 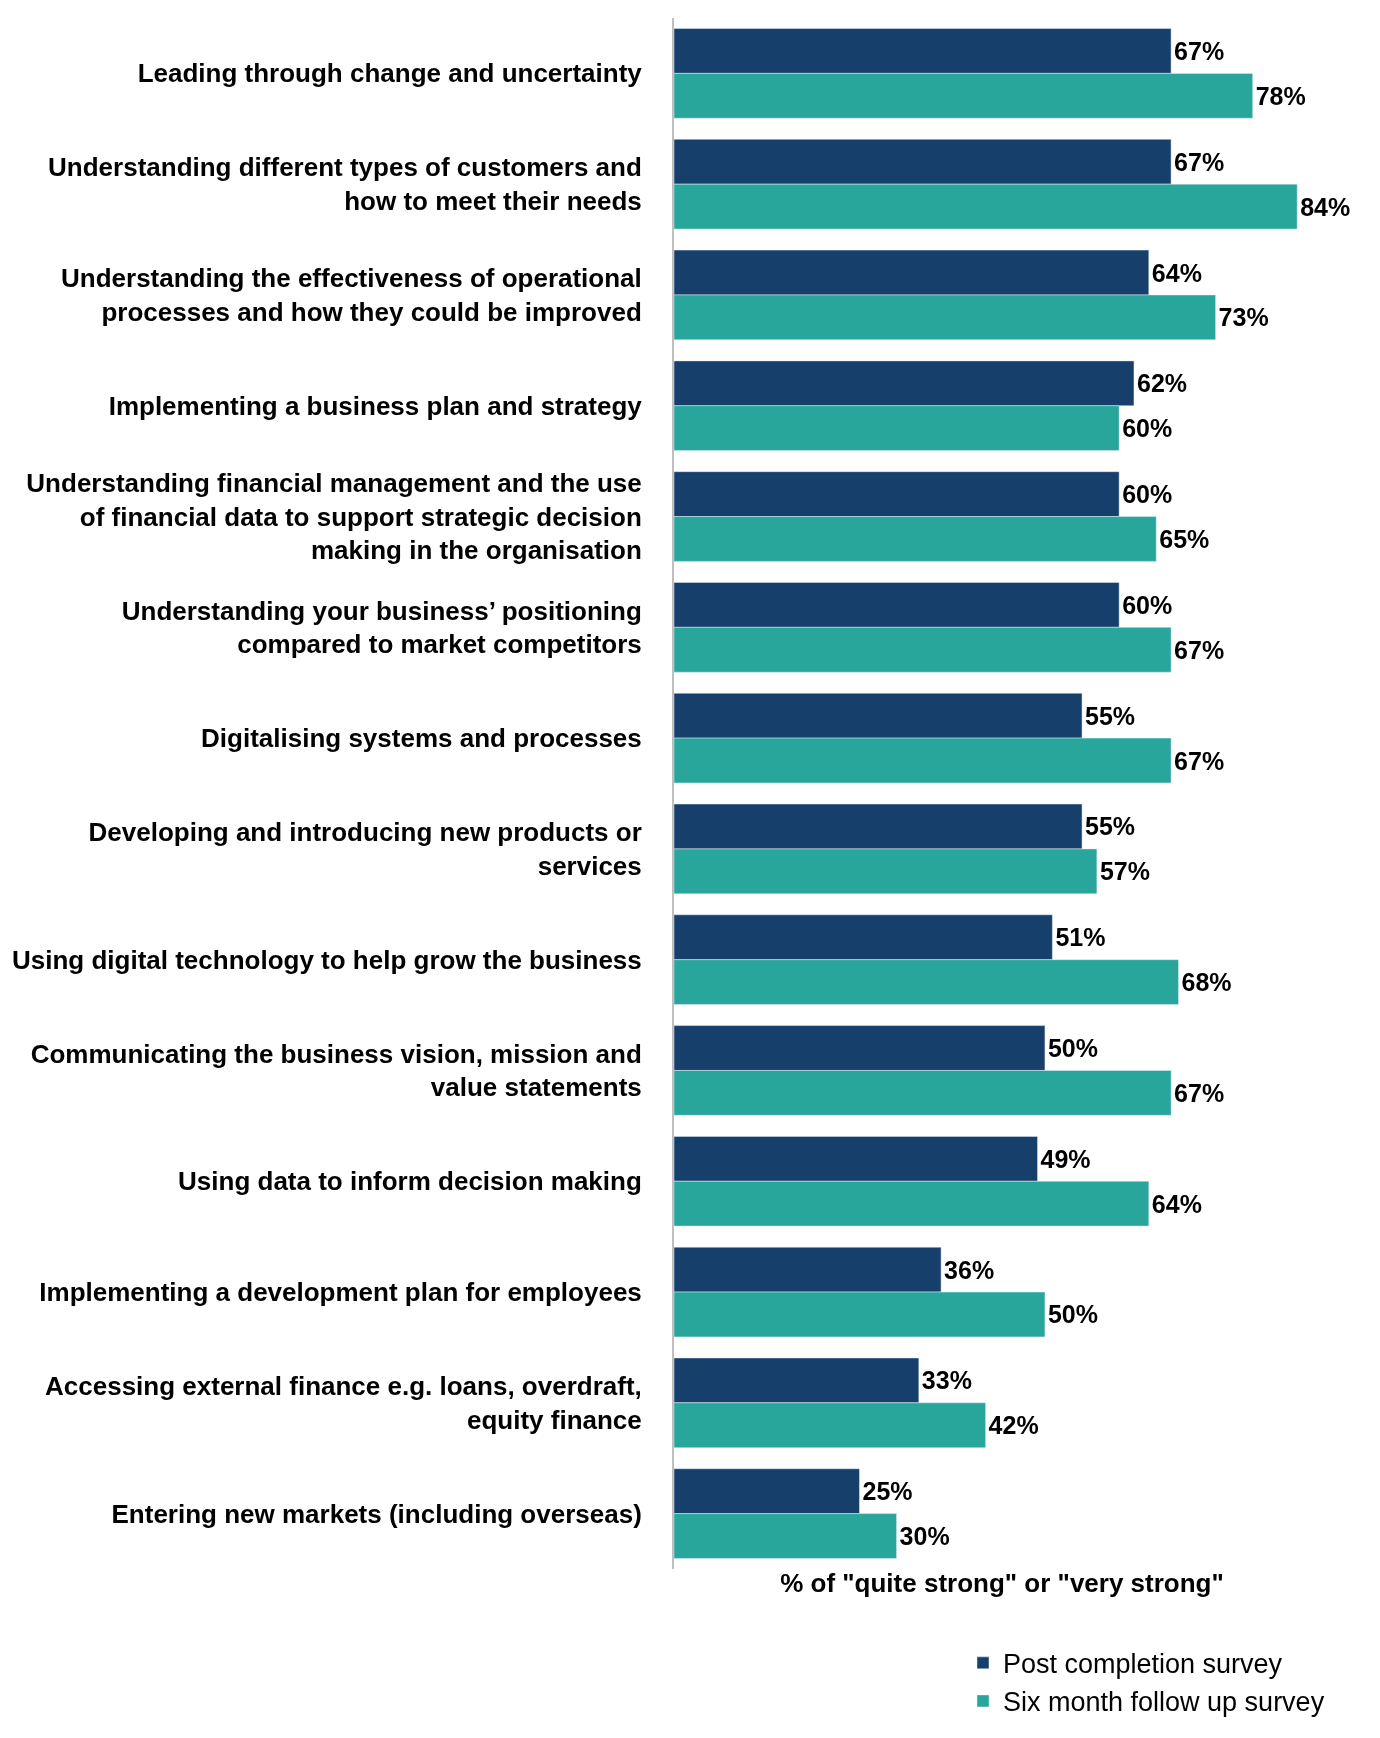 I want to click on legend-label: Post completion survey, so click(x=1143, y=1664).